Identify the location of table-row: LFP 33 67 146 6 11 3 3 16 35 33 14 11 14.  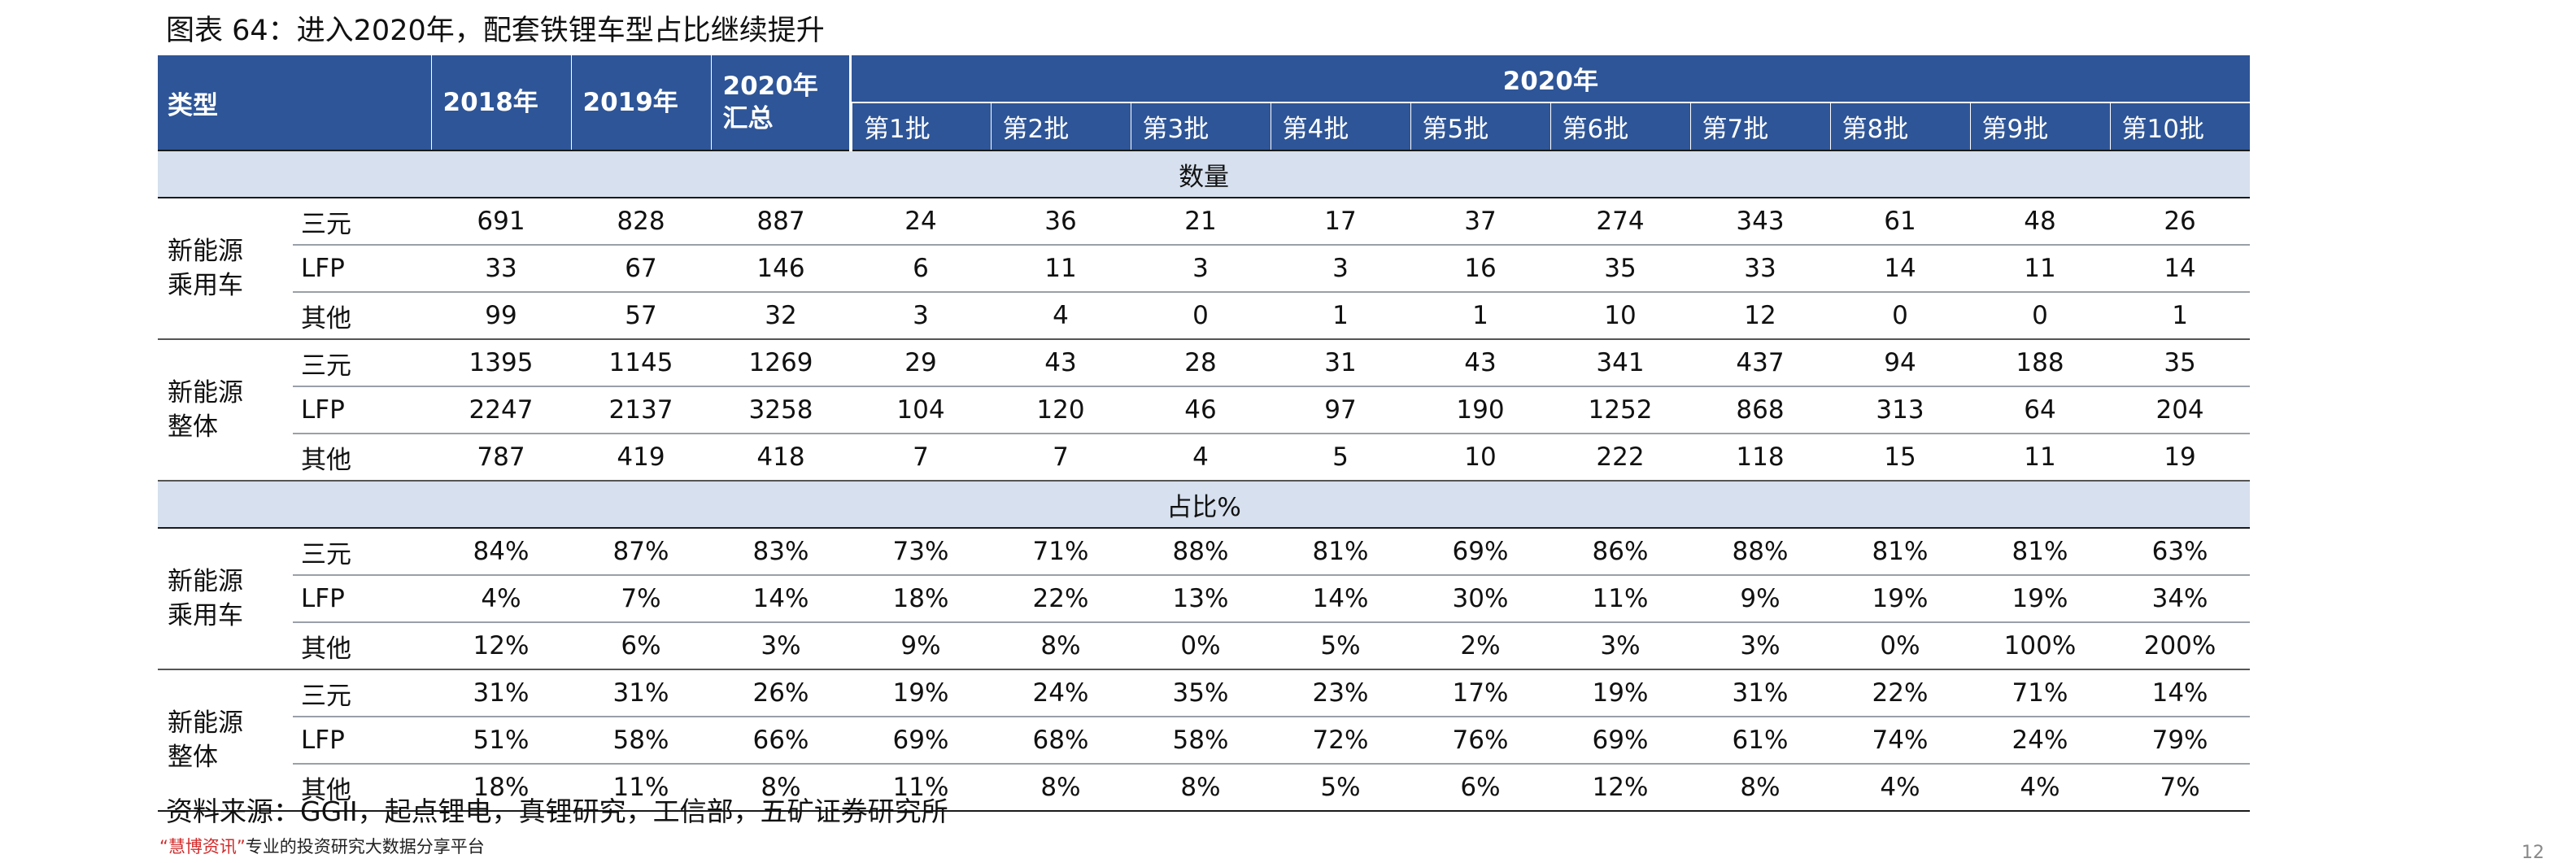
(1204, 269).